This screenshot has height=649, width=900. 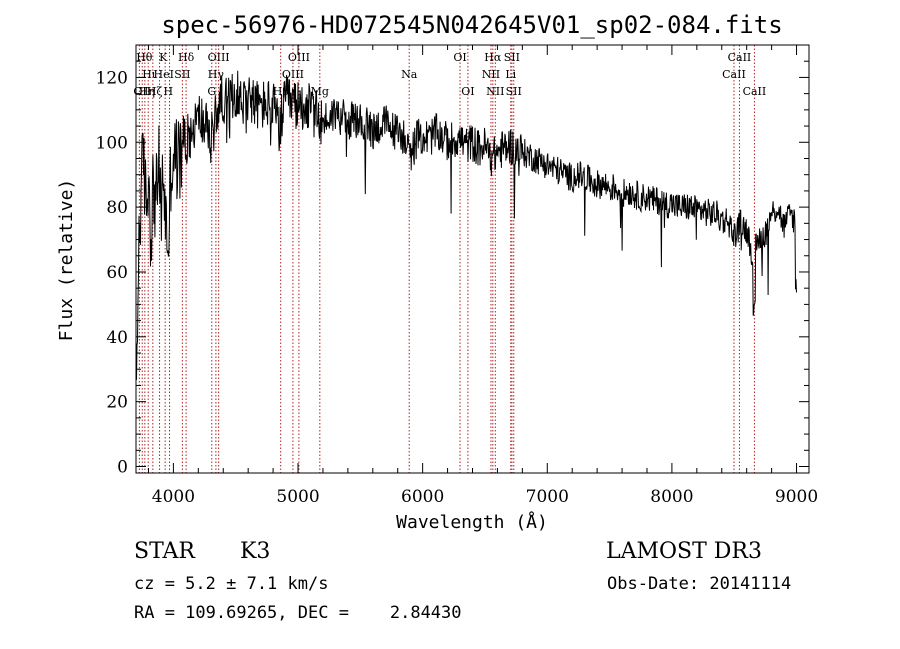 I want to click on line-label-0: OII, so click(x=142, y=91).